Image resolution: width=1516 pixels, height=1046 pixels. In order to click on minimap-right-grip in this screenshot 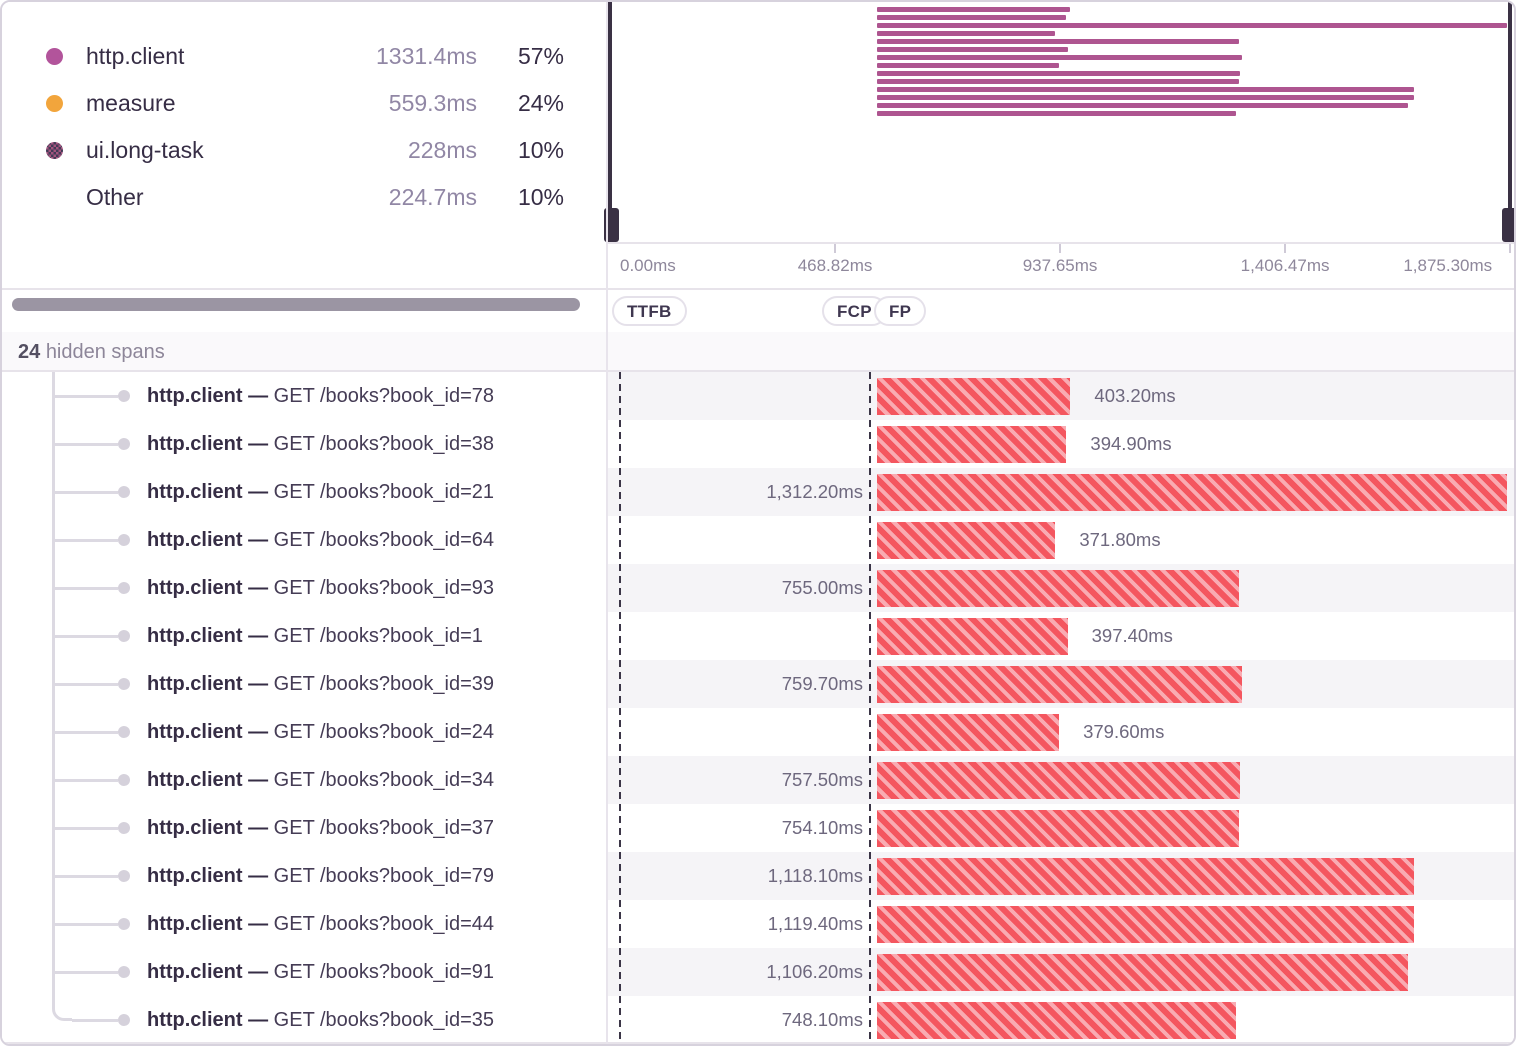, I will do `click(1508, 225)`.